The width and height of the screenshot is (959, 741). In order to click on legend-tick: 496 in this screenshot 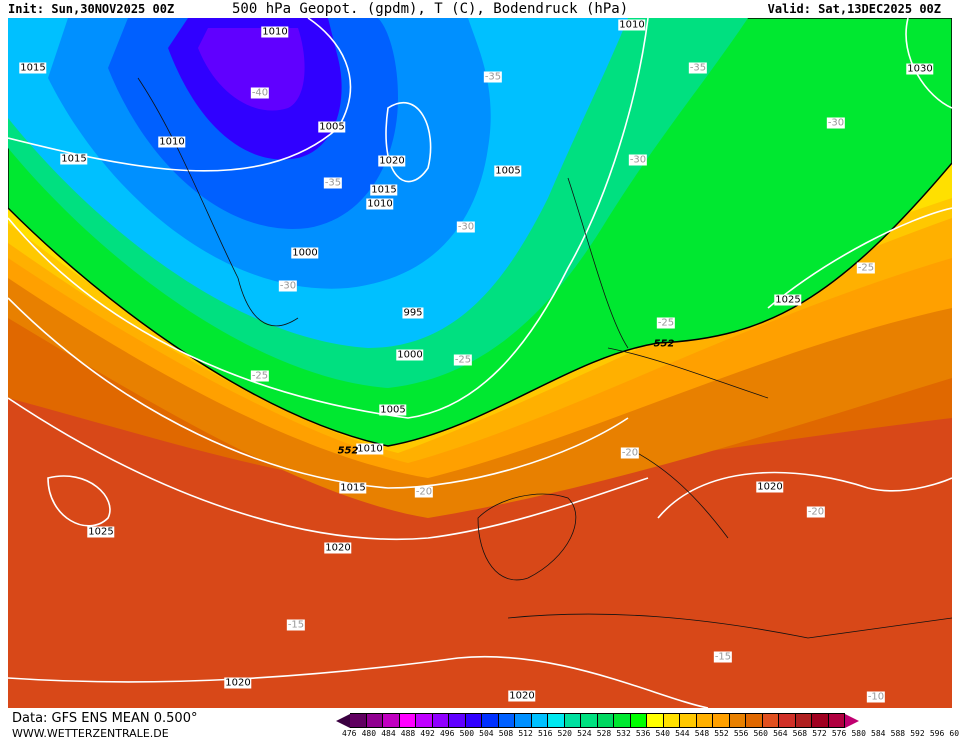, I will do `click(447, 733)`.